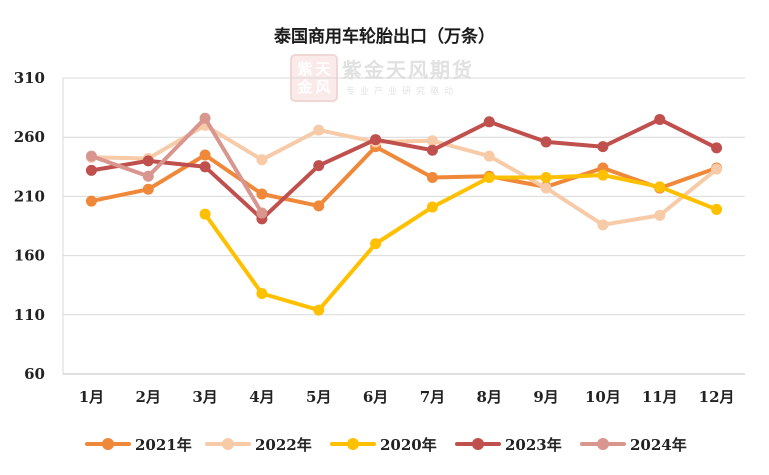 The image size is (769, 475). What do you see at coordinates (318, 397) in the screenshot?
I see `x-tick-label: 5月` at bounding box center [318, 397].